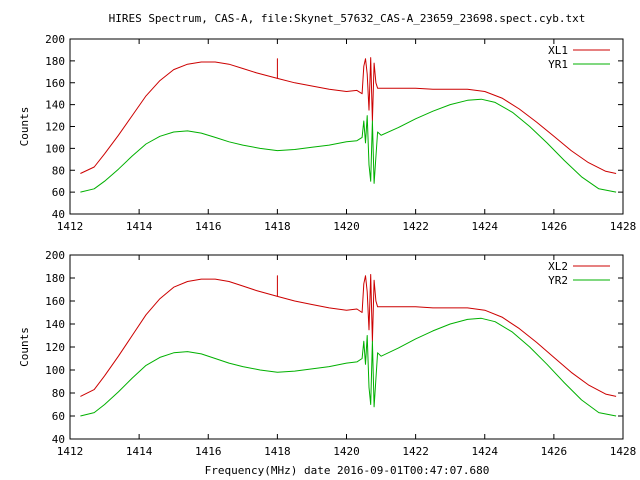 Image resolution: width=640 pixels, height=480 pixels. What do you see at coordinates (558, 64) in the screenshot?
I see `legend-label: YR1` at bounding box center [558, 64].